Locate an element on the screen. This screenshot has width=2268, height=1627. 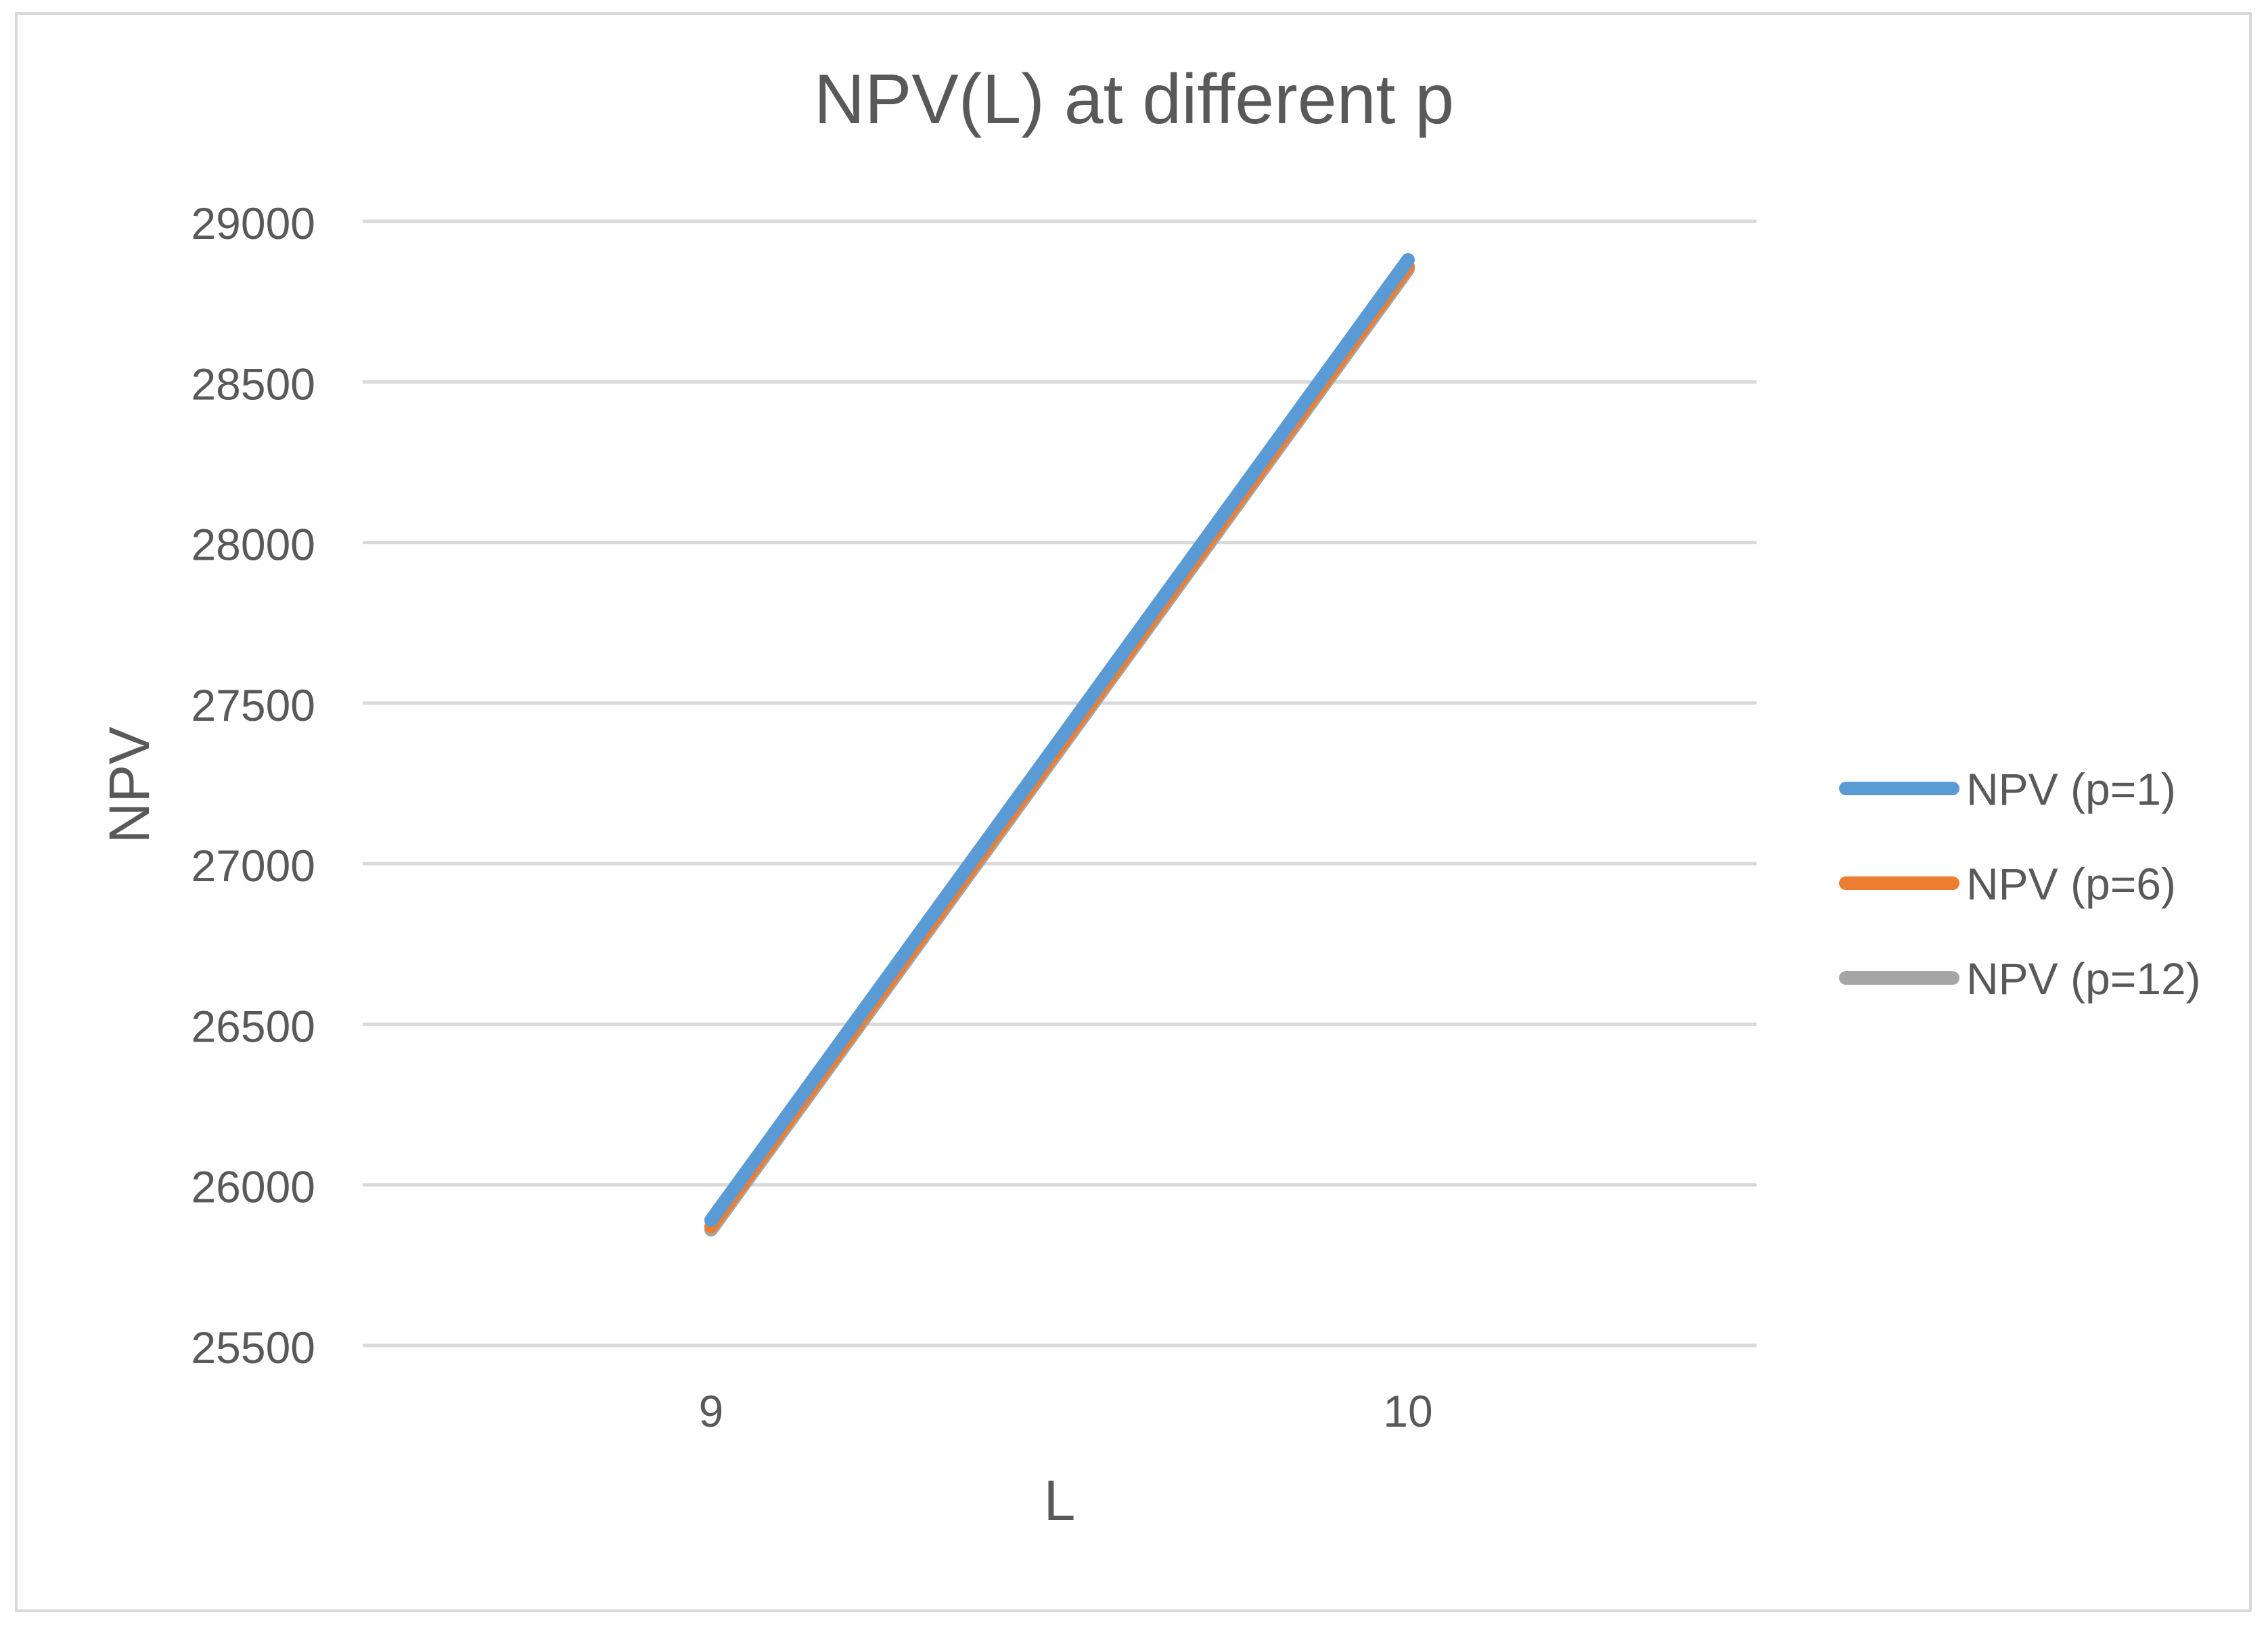
y-tick-label: 29000 is located at coordinates (253, 223).